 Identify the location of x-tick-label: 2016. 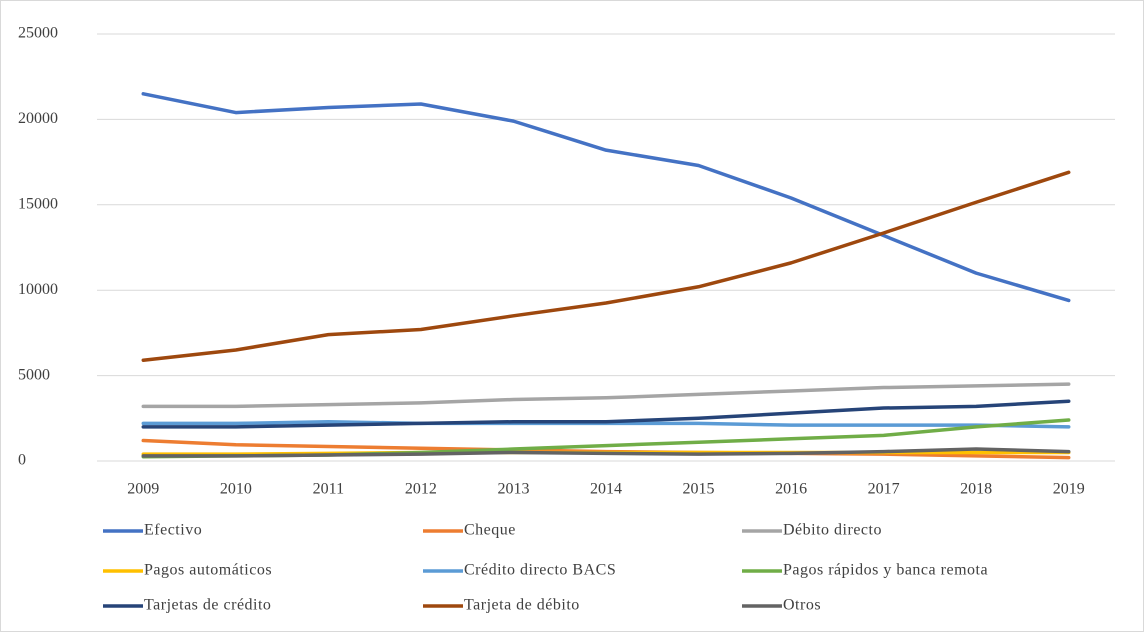
(791, 489).